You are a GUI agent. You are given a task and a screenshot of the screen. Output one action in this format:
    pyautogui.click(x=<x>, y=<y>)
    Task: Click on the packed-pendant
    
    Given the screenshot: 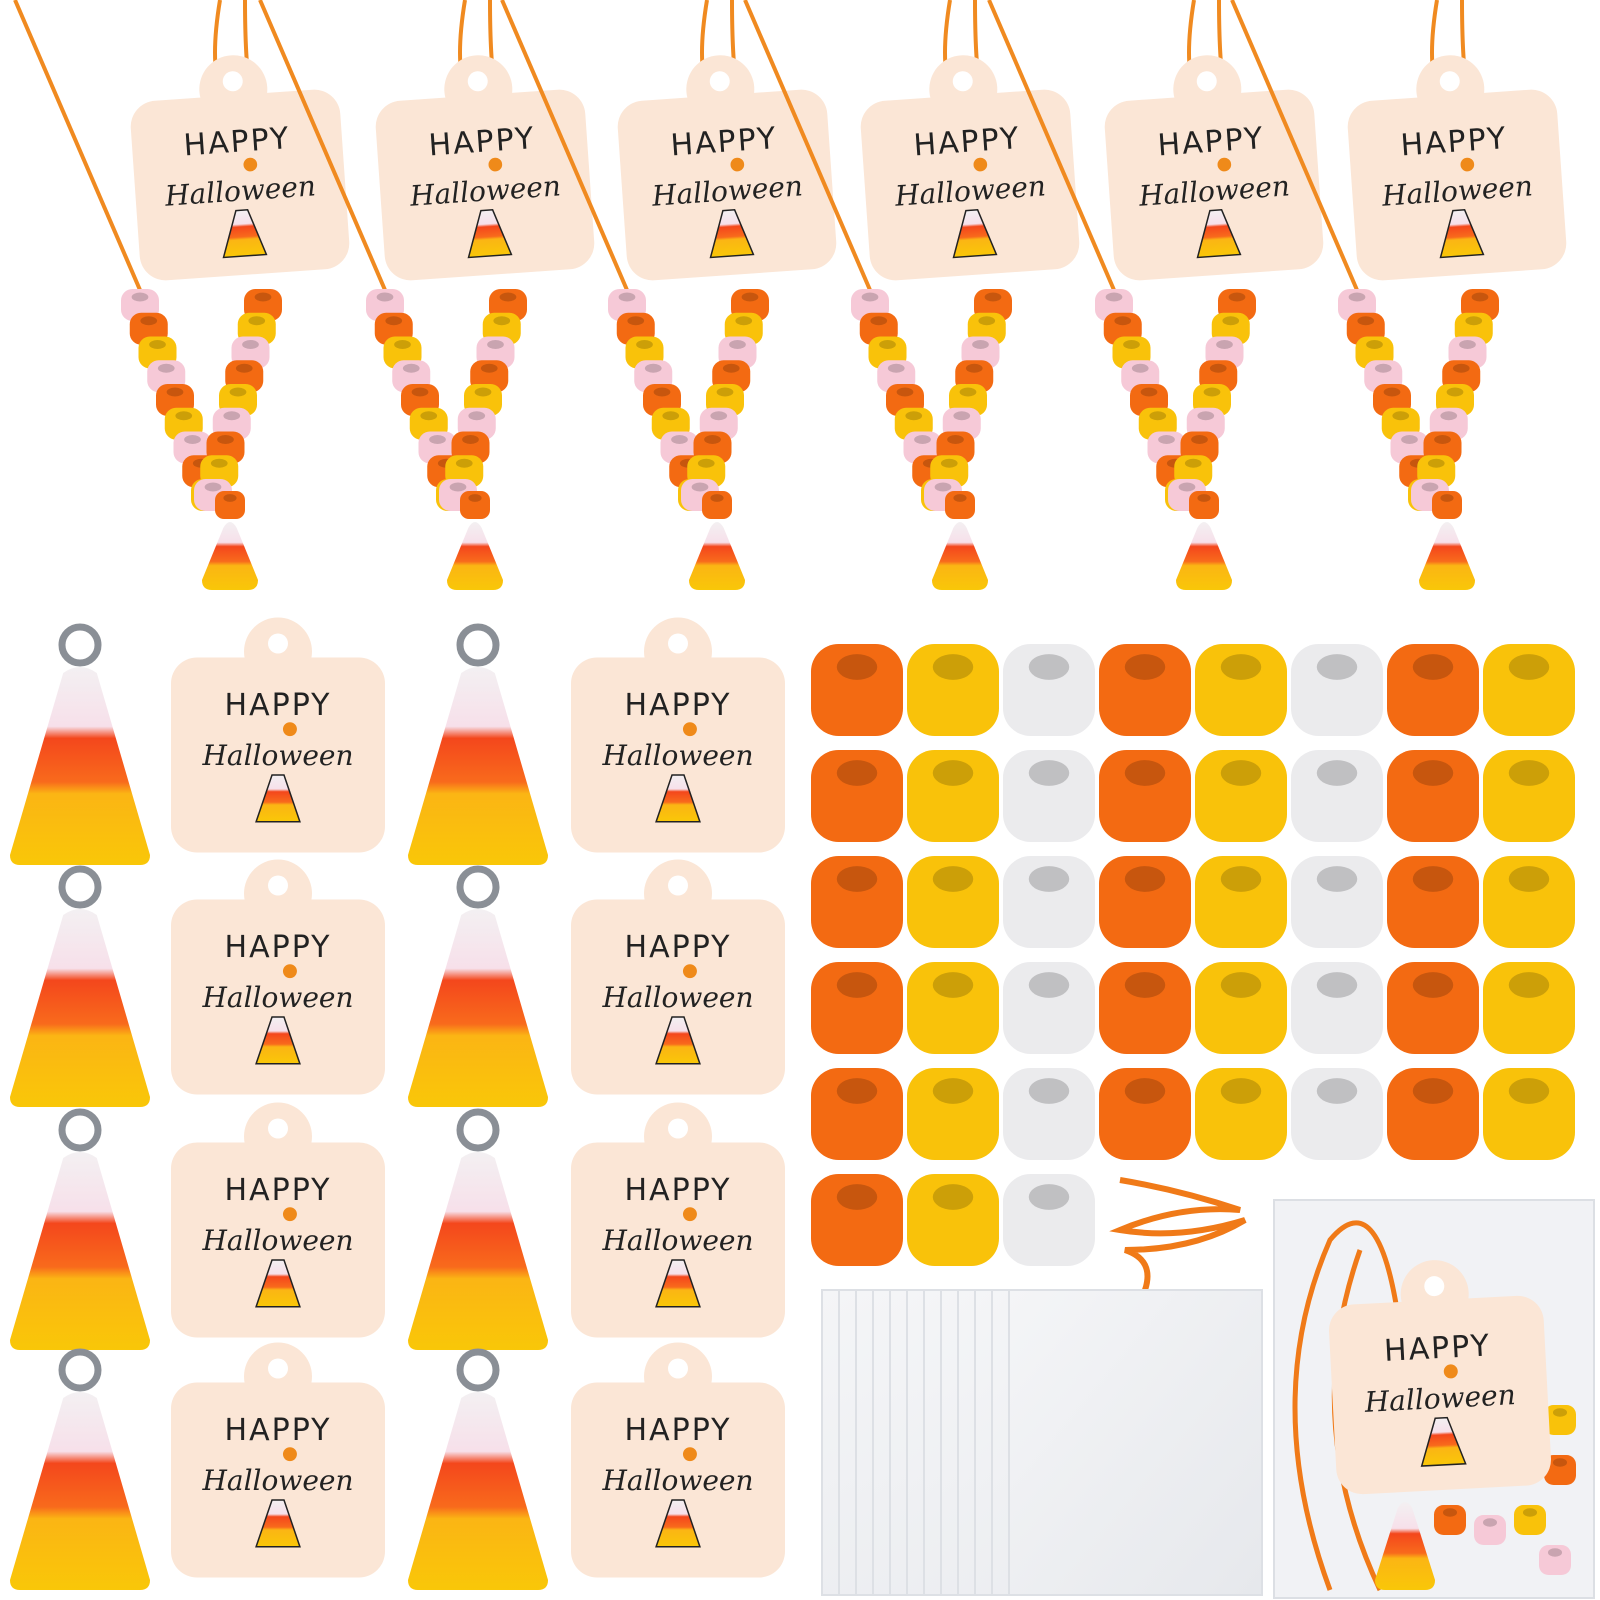 What is the action you would take?
    pyautogui.click(x=1405, y=1546)
    